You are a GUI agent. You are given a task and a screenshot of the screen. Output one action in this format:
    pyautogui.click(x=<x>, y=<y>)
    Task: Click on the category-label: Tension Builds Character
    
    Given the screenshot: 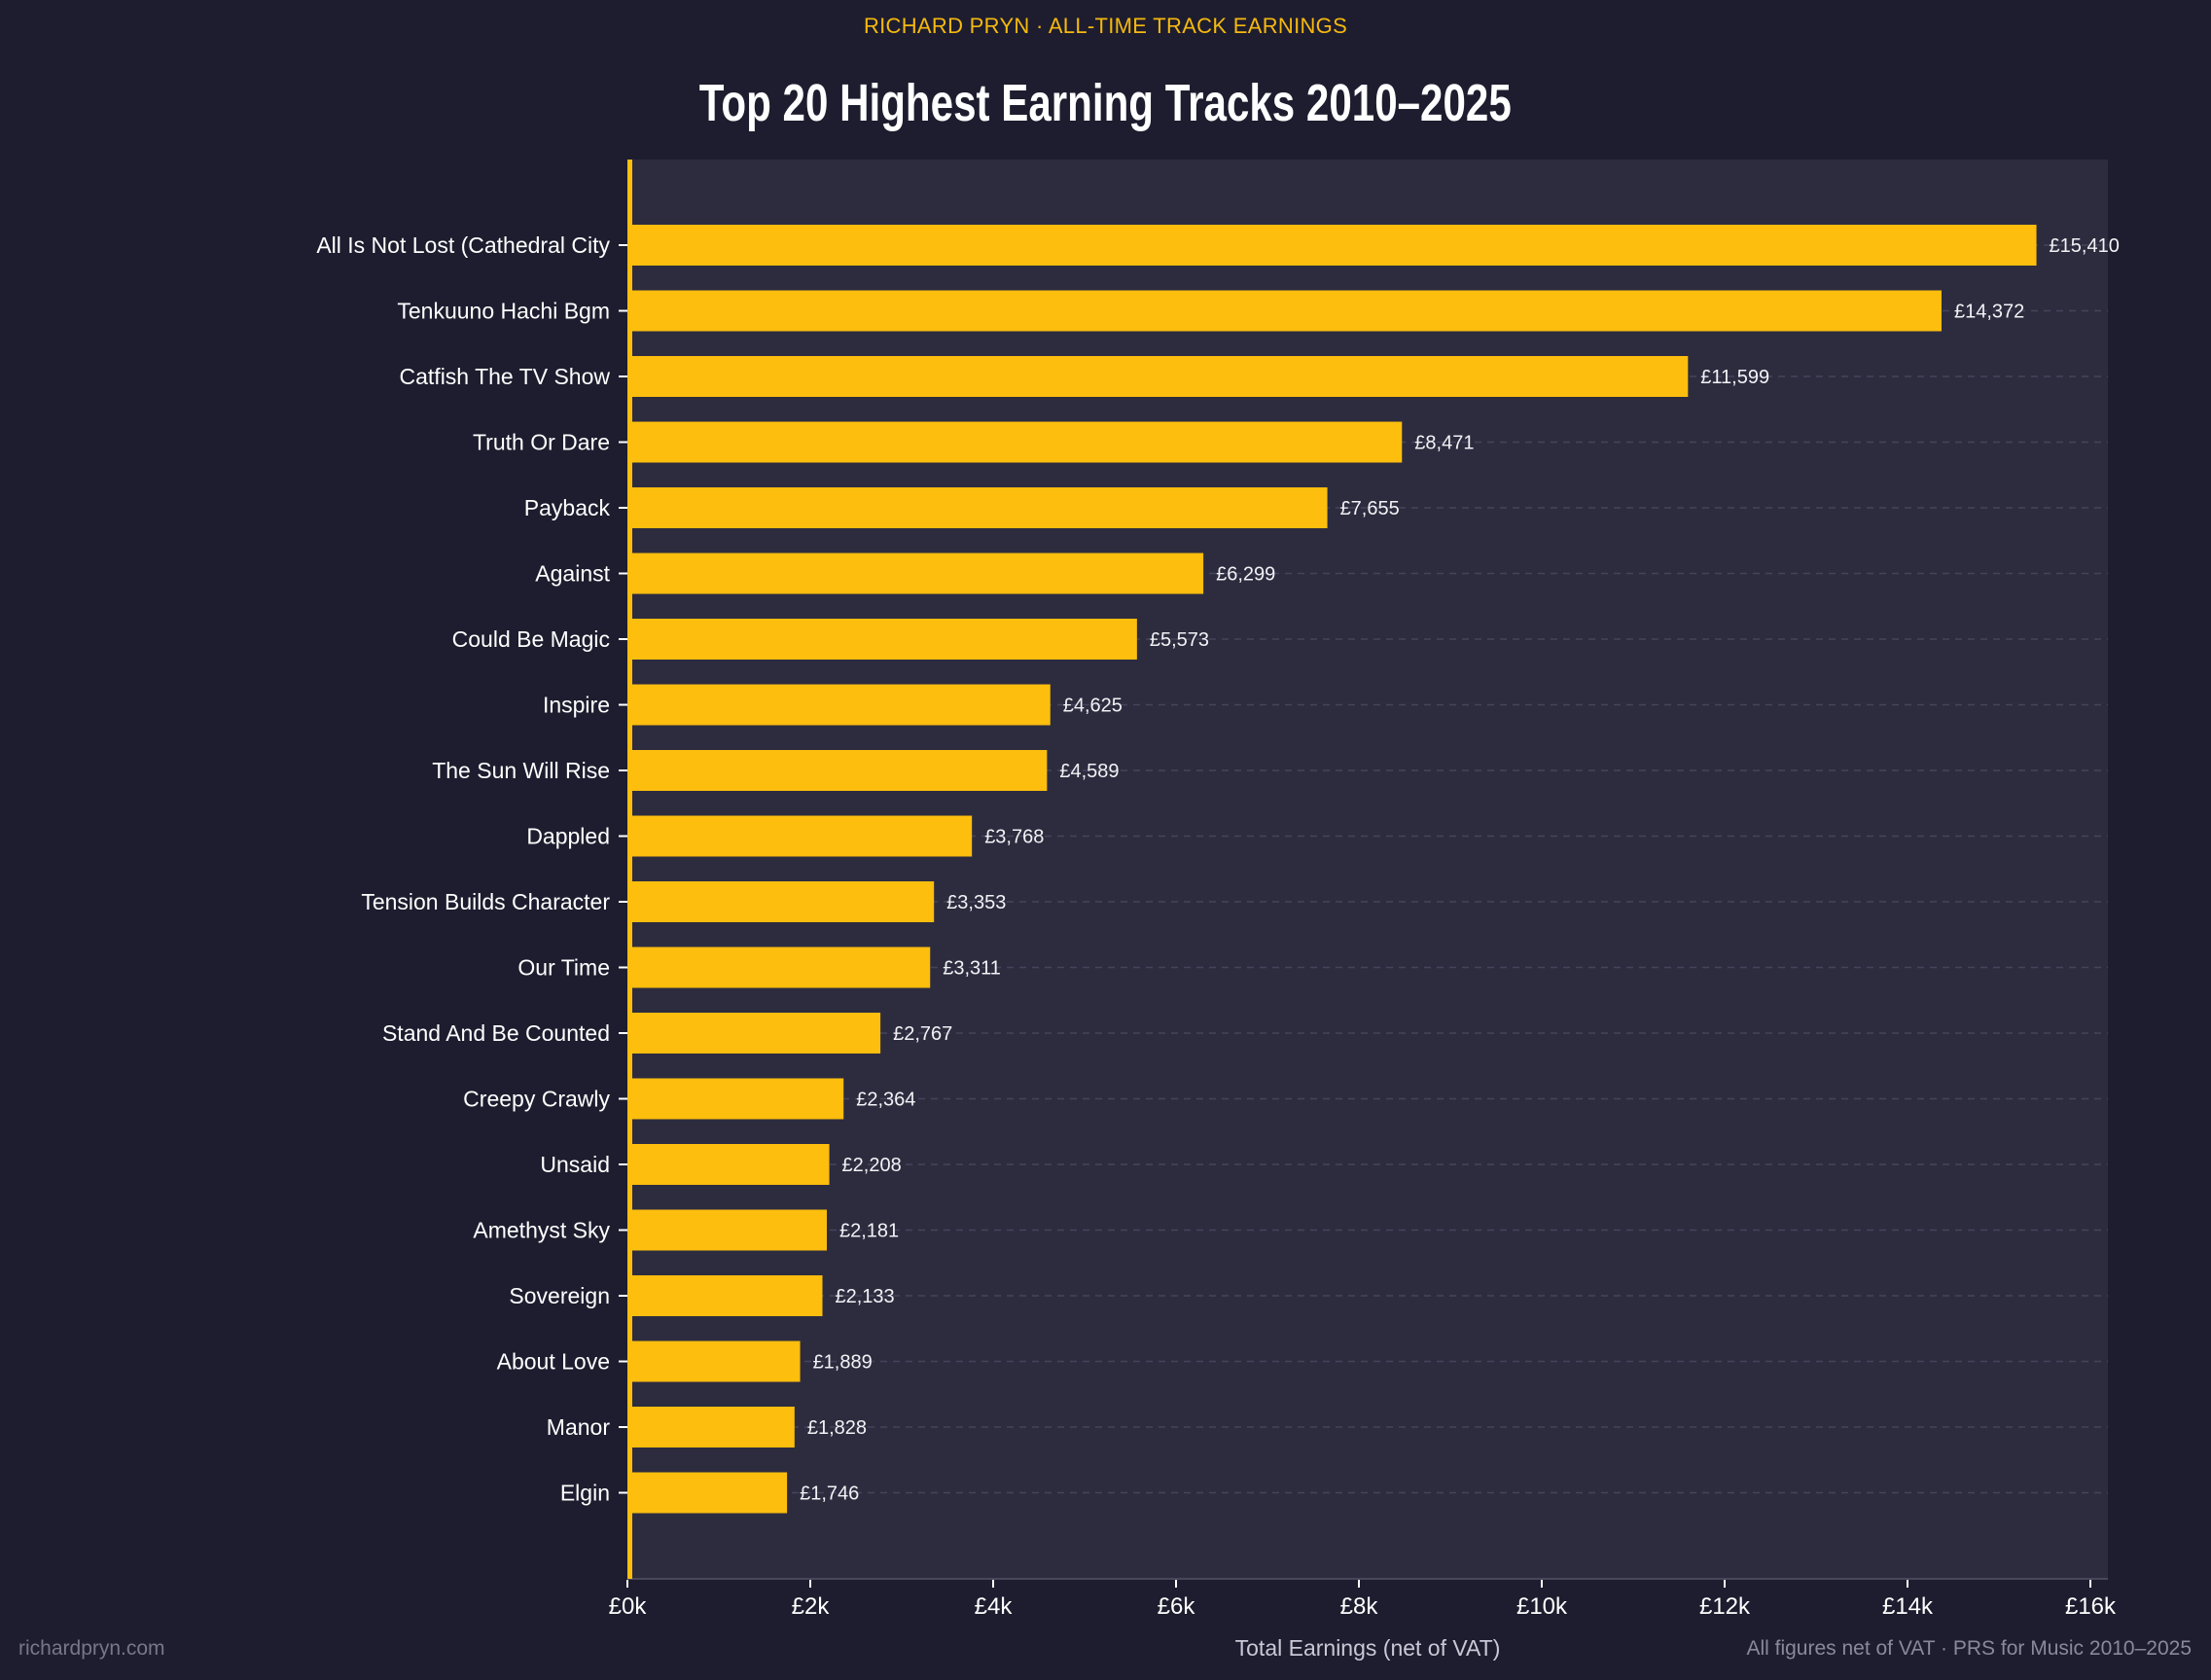 What is the action you would take?
    pyautogui.click(x=486, y=901)
    